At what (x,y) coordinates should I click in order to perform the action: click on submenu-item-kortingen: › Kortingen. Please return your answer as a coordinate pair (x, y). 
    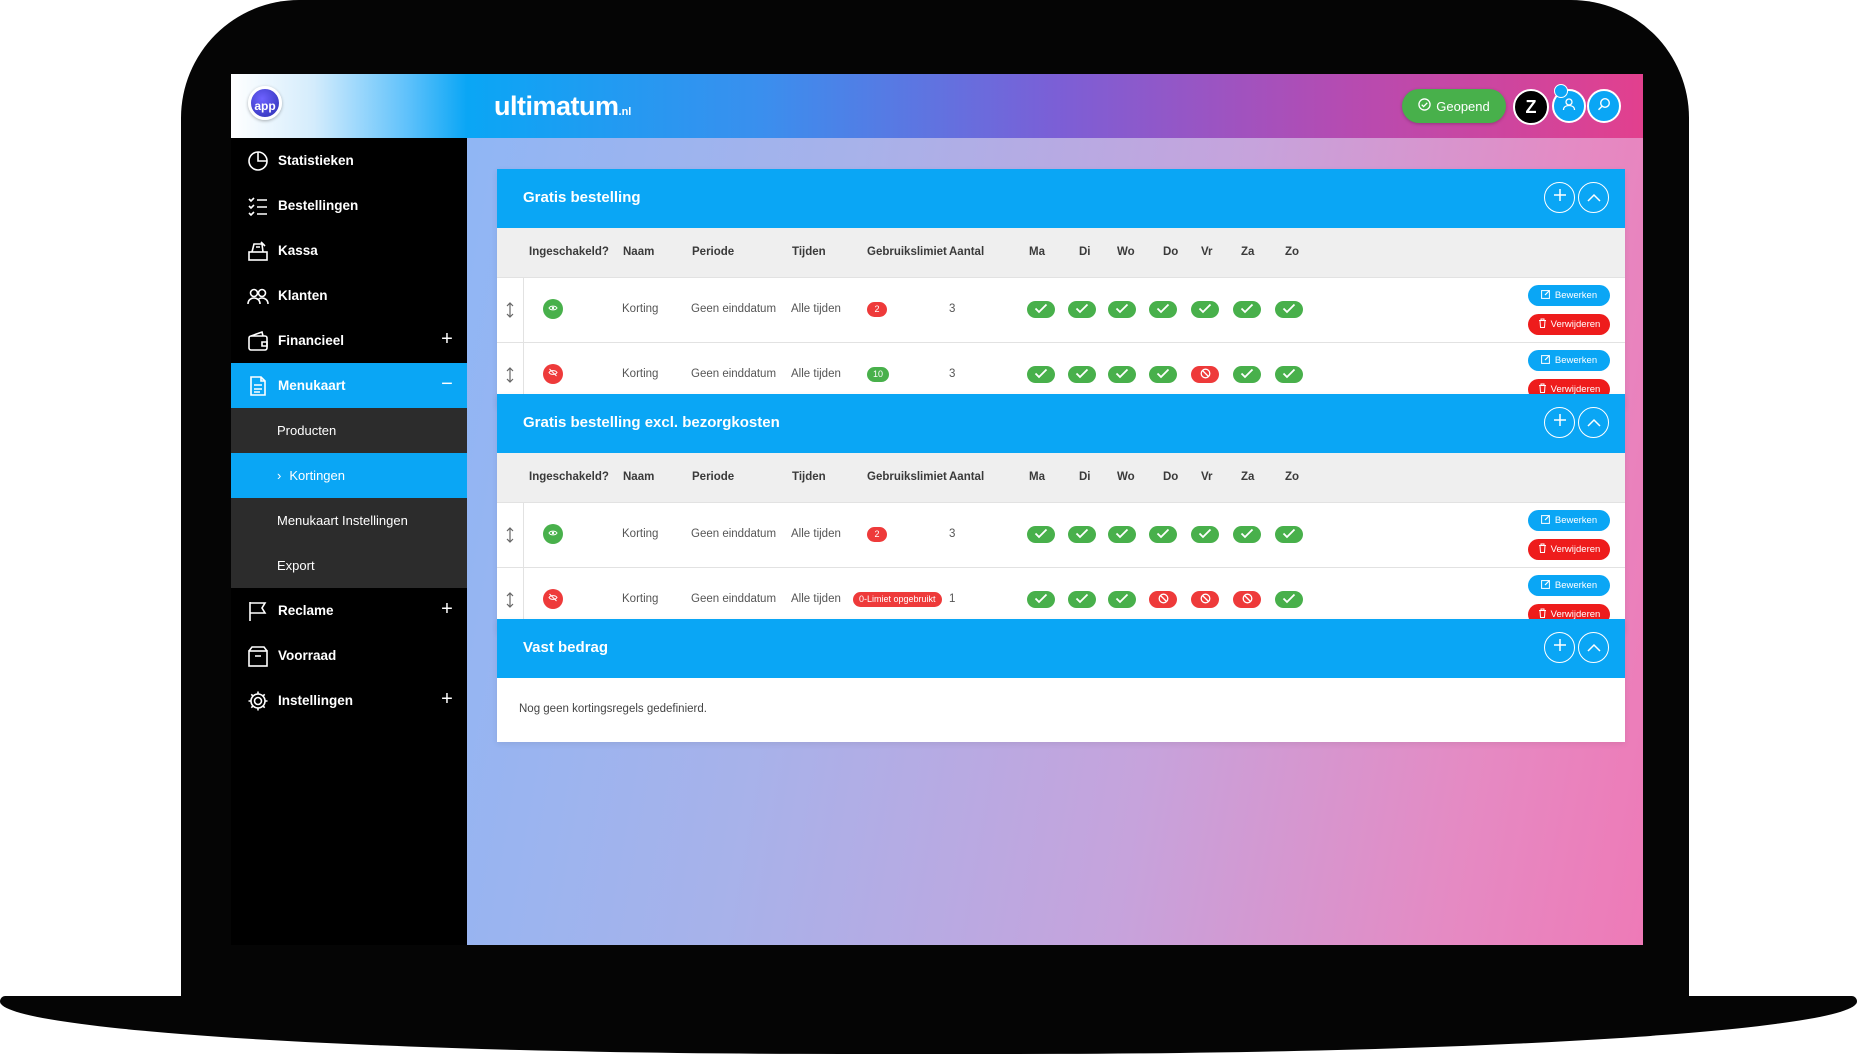
    Looking at the image, I should click on (349, 475).